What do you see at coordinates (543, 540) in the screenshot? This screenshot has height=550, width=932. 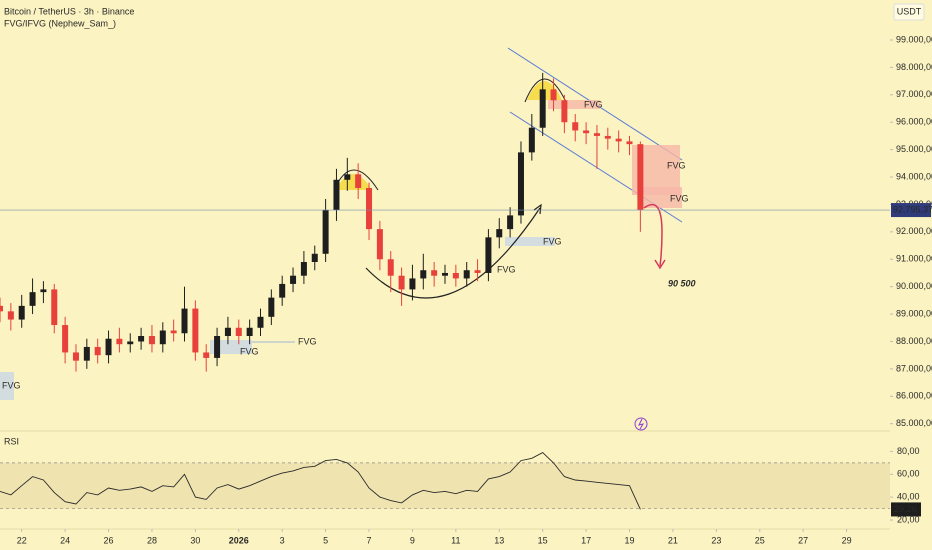 I see `x-tick-label: 15` at bounding box center [543, 540].